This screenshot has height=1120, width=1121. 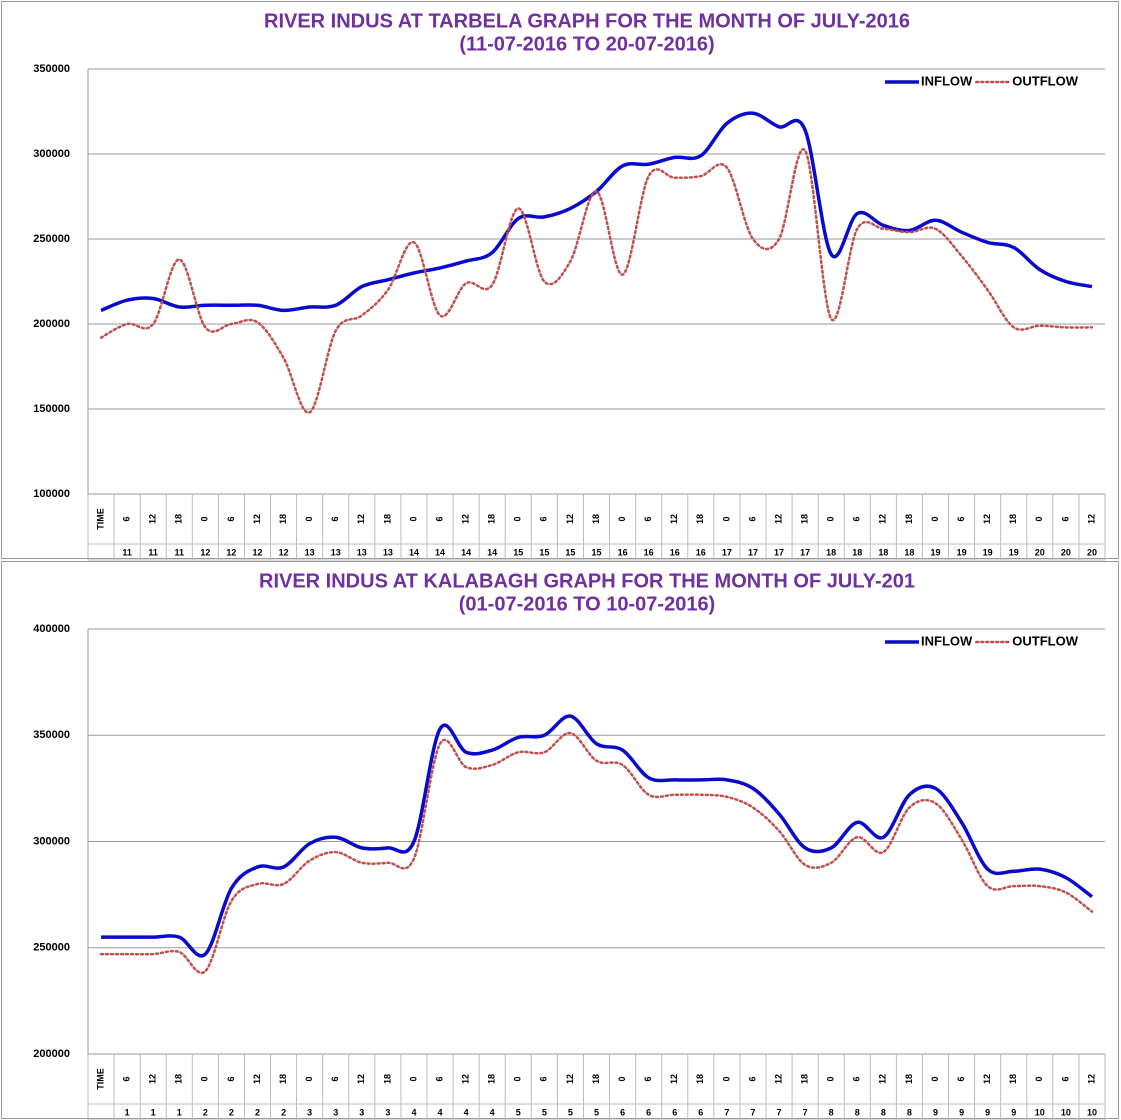 I want to click on legend-label: INFLOW, so click(x=947, y=640).